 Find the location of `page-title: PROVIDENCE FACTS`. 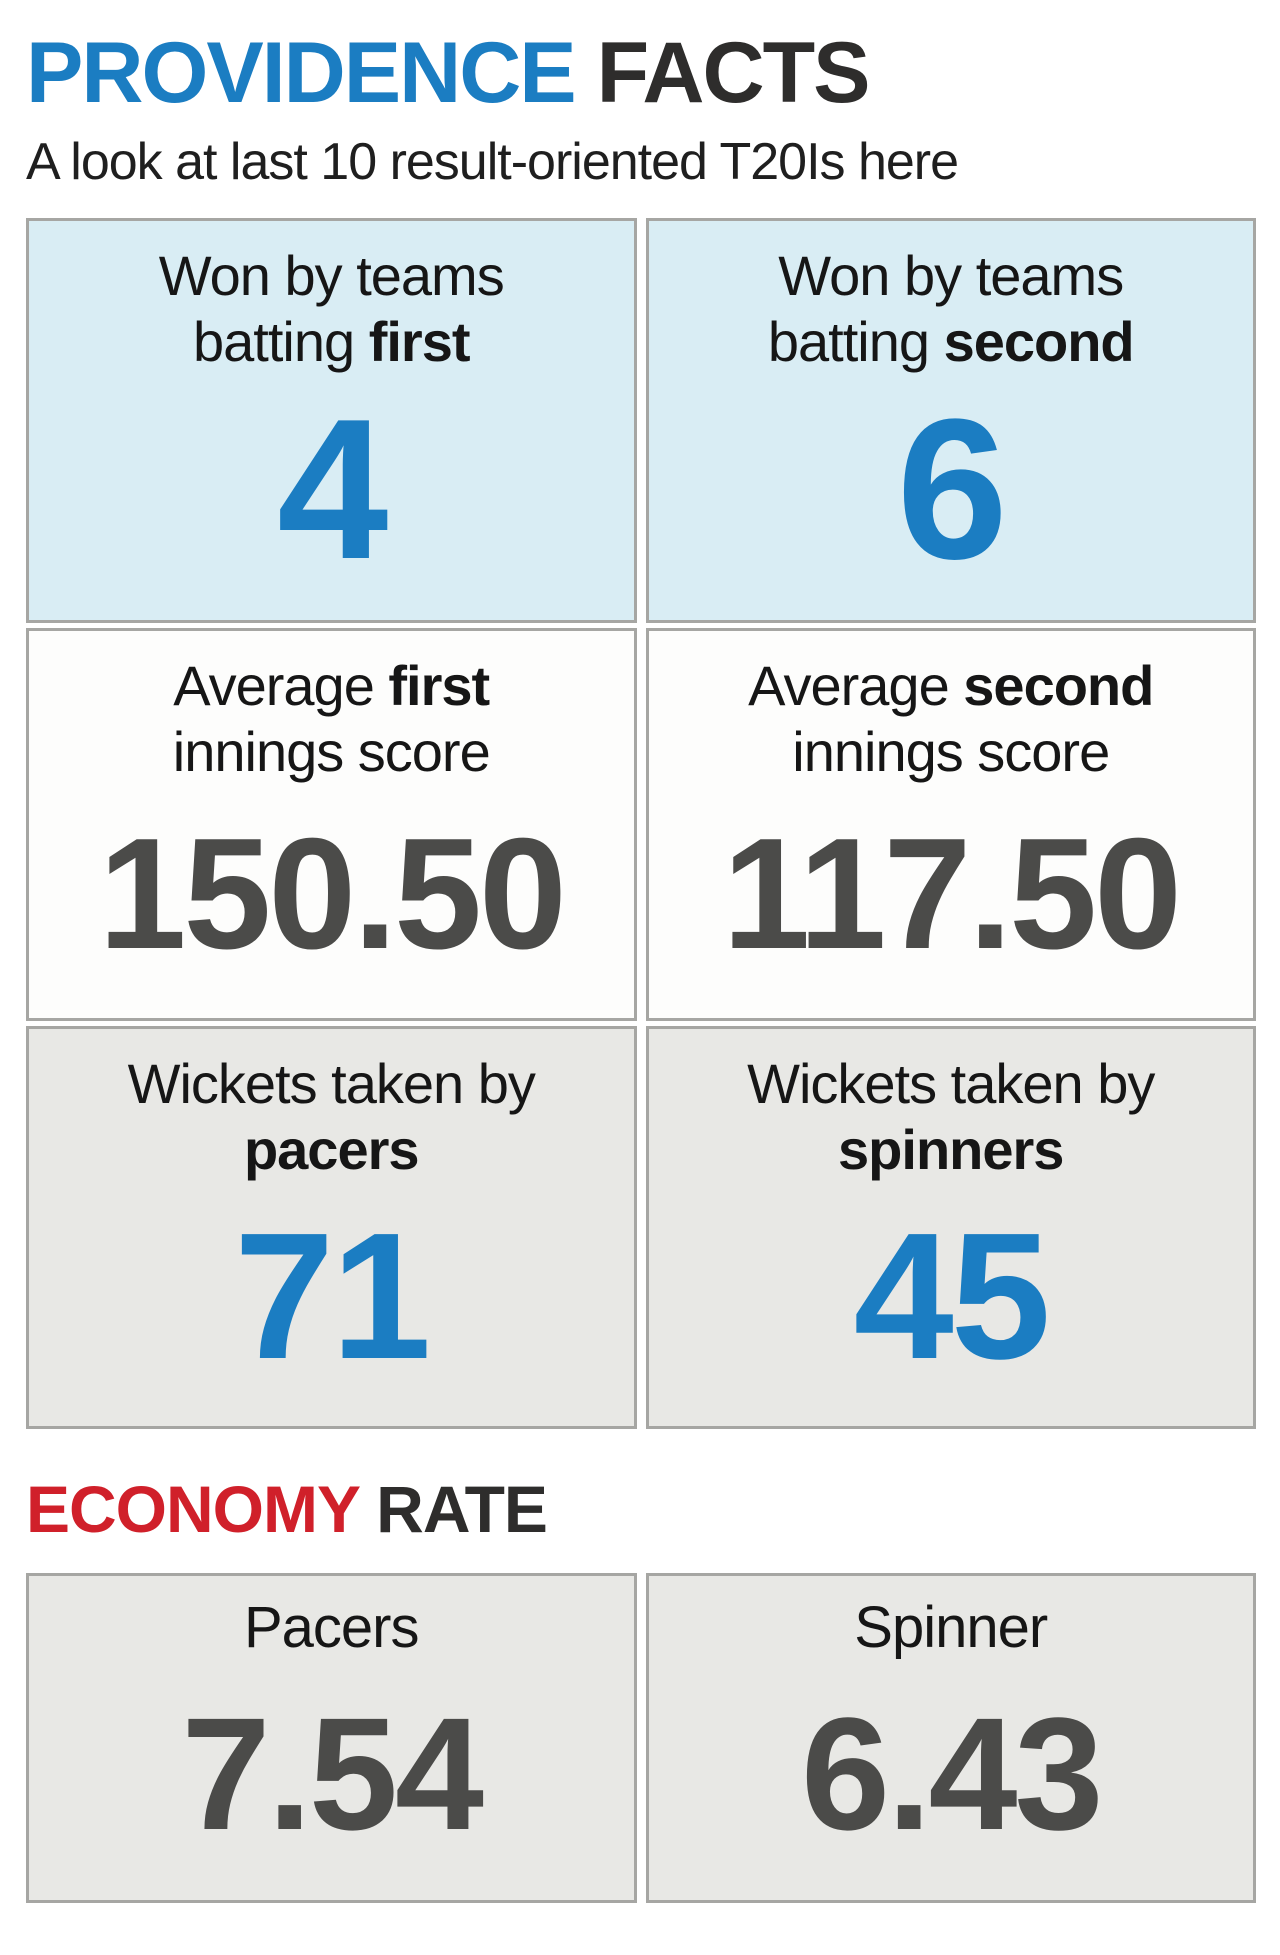

page-title: PROVIDENCE FACTS is located at coordinates (642, 73).